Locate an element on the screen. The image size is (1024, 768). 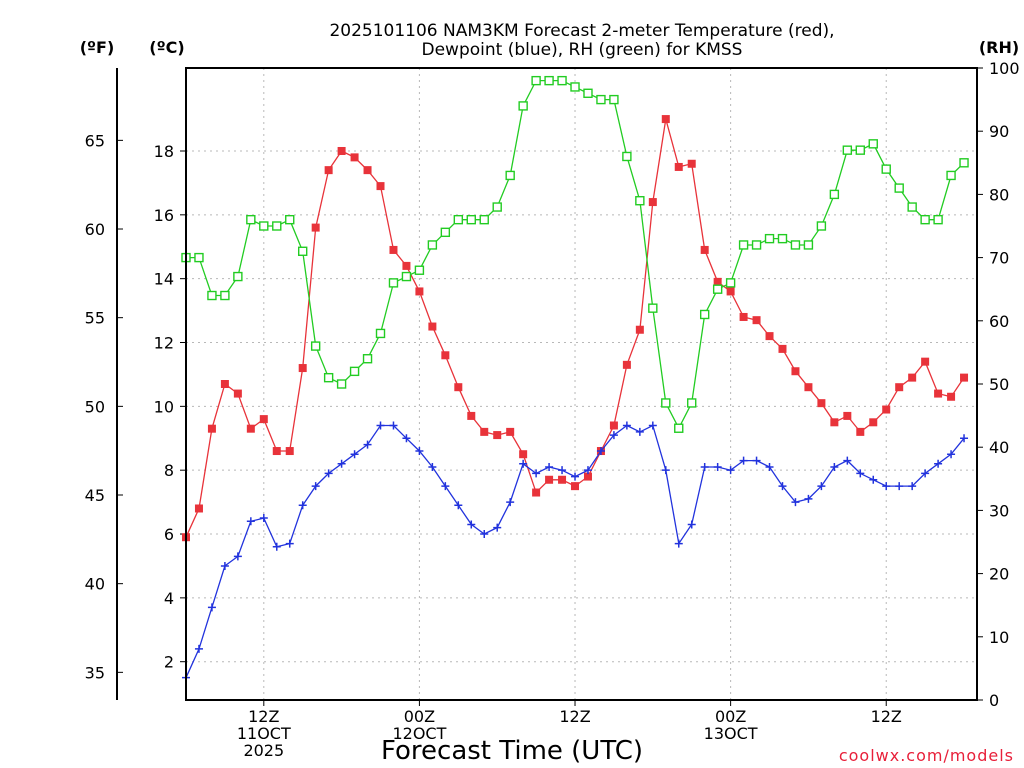
time-tick-label: 11OCT is located at coordinates (264, 733).